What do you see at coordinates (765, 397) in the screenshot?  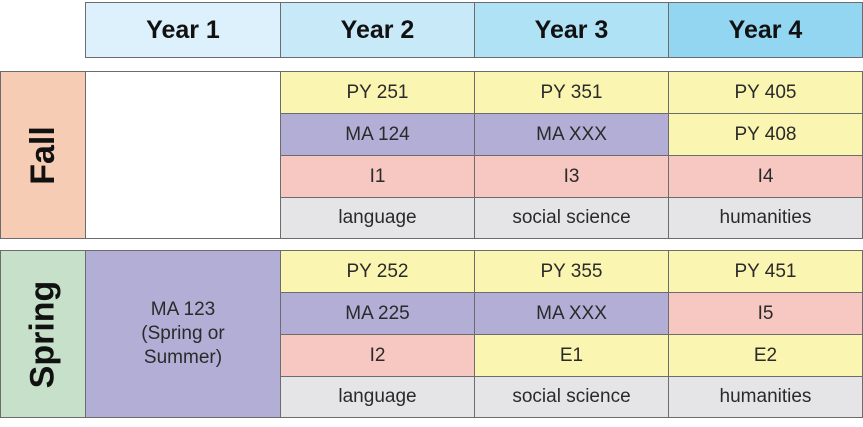 I see `spring-y4-row4-cell: humanities` at bounding box center [765, 397].